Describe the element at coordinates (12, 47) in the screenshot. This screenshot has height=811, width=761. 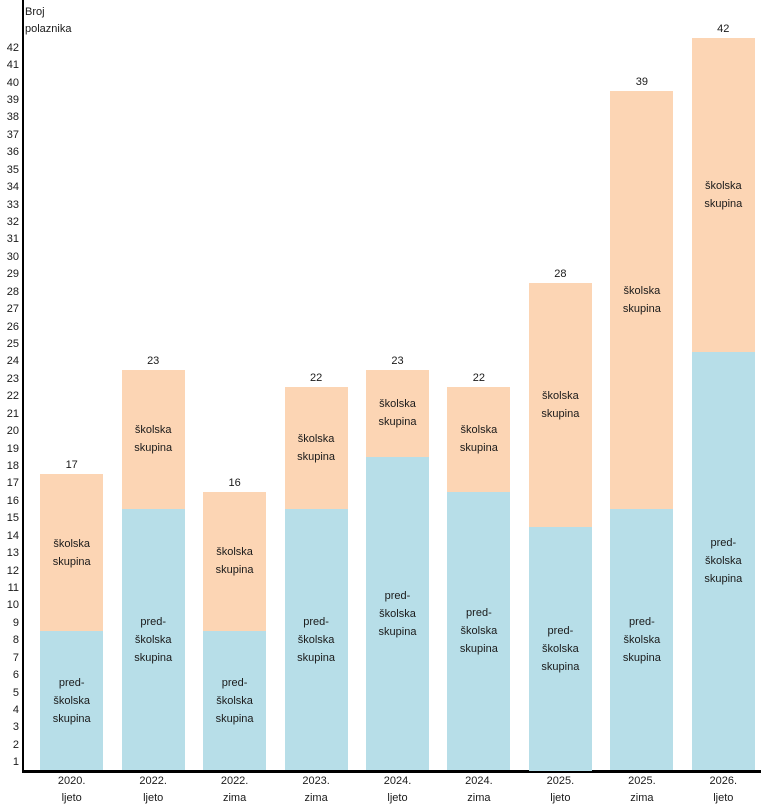
I see `y-tick-label: 42` at that location.